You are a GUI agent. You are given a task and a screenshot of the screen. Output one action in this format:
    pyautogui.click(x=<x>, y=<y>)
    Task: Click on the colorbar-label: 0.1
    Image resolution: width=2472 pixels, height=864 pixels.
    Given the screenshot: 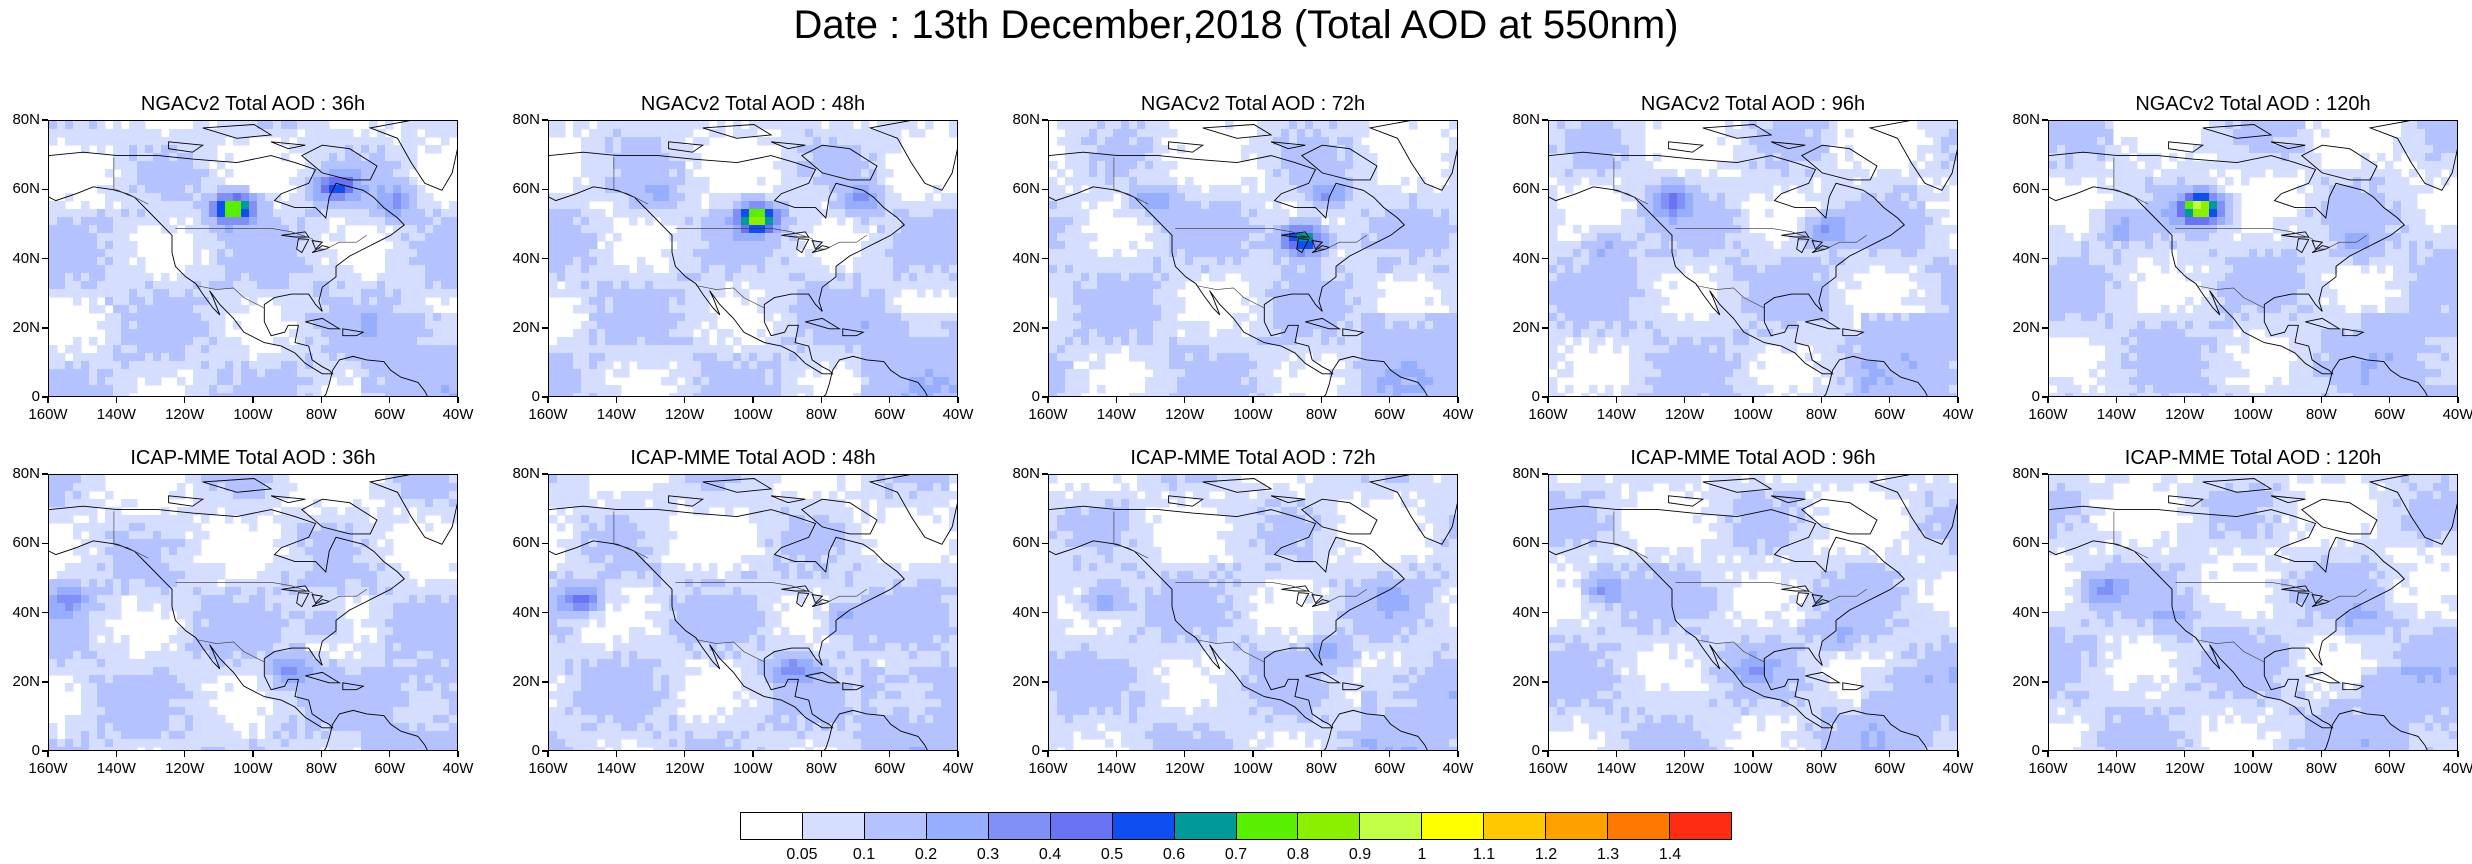 What is the action you would take?
    pyautogui.click(x=864, y=855)
    